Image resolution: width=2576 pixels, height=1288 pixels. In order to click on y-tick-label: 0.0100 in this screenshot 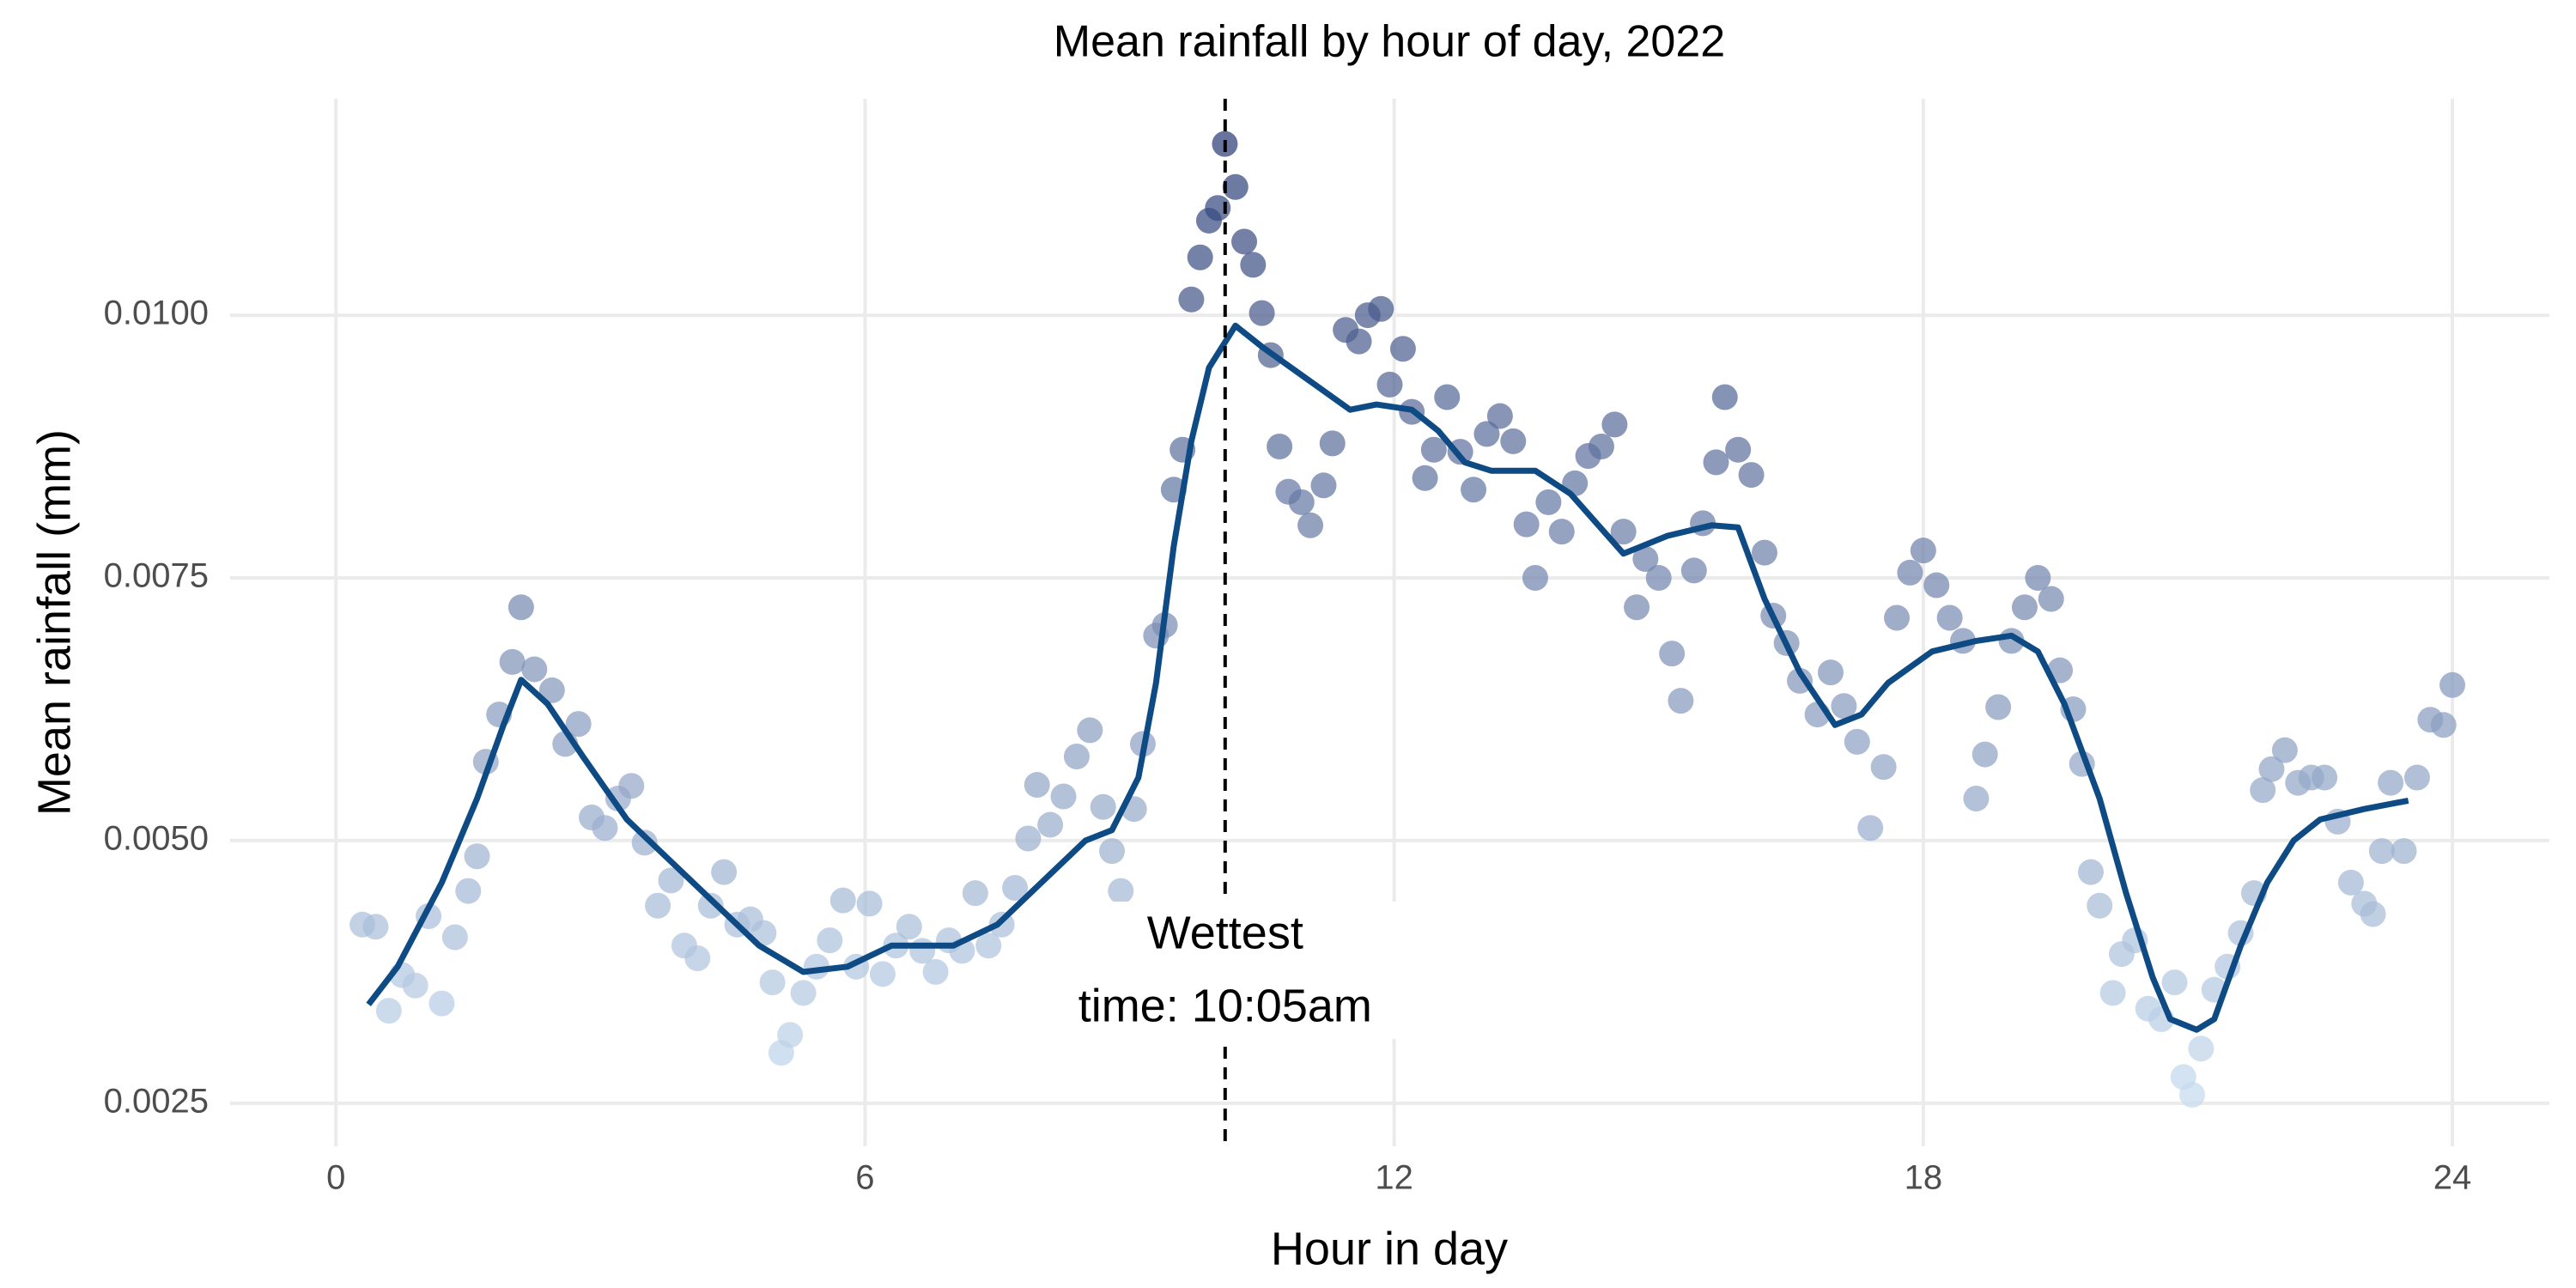, I will do `click(156, 313)`.